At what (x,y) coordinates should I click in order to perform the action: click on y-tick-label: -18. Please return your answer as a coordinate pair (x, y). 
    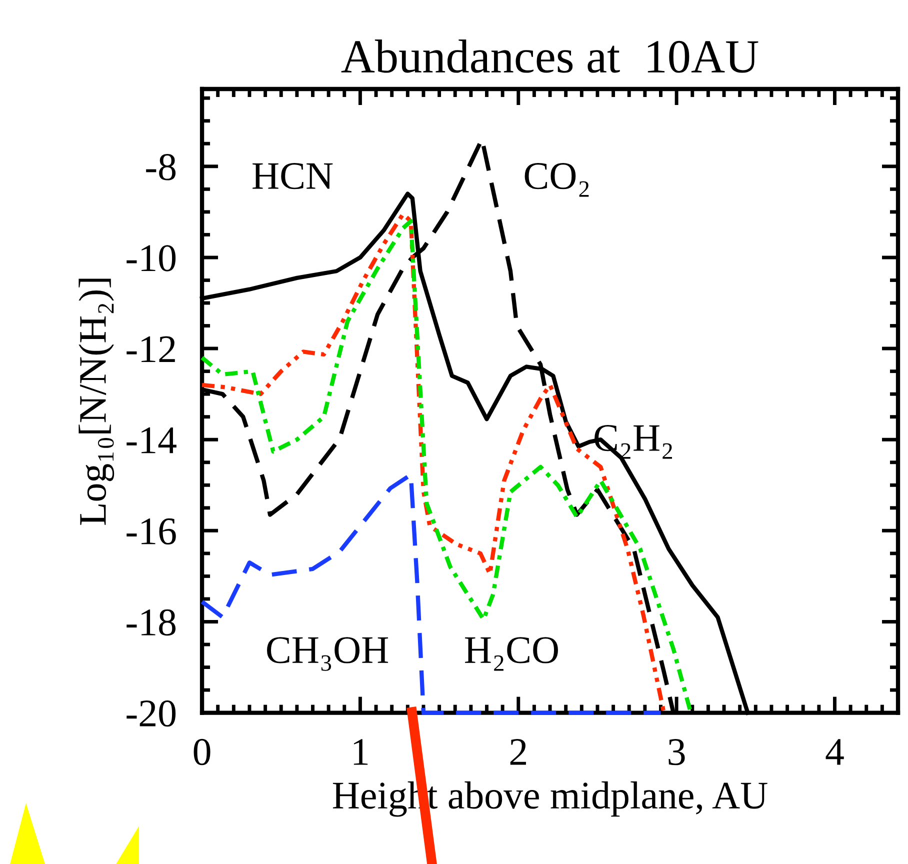
    Looking at the image, I should click on (151, 622).